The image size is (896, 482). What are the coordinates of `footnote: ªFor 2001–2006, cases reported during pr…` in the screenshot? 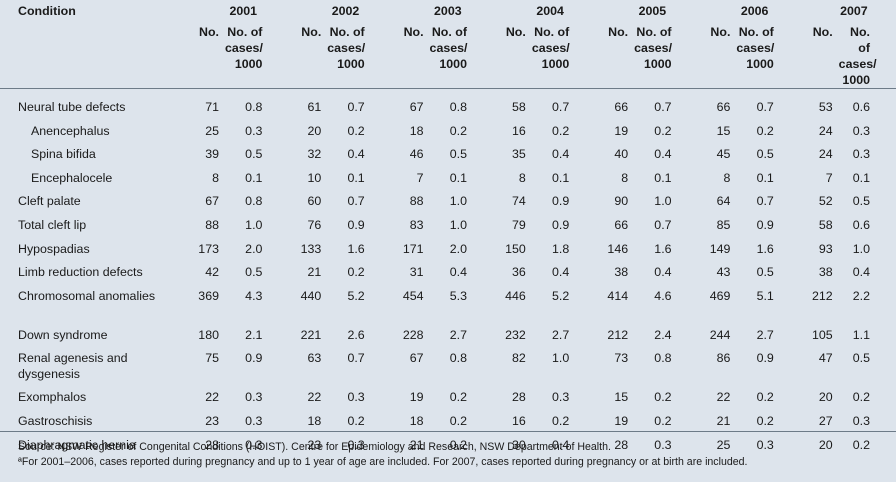 It's located at (383, 461).